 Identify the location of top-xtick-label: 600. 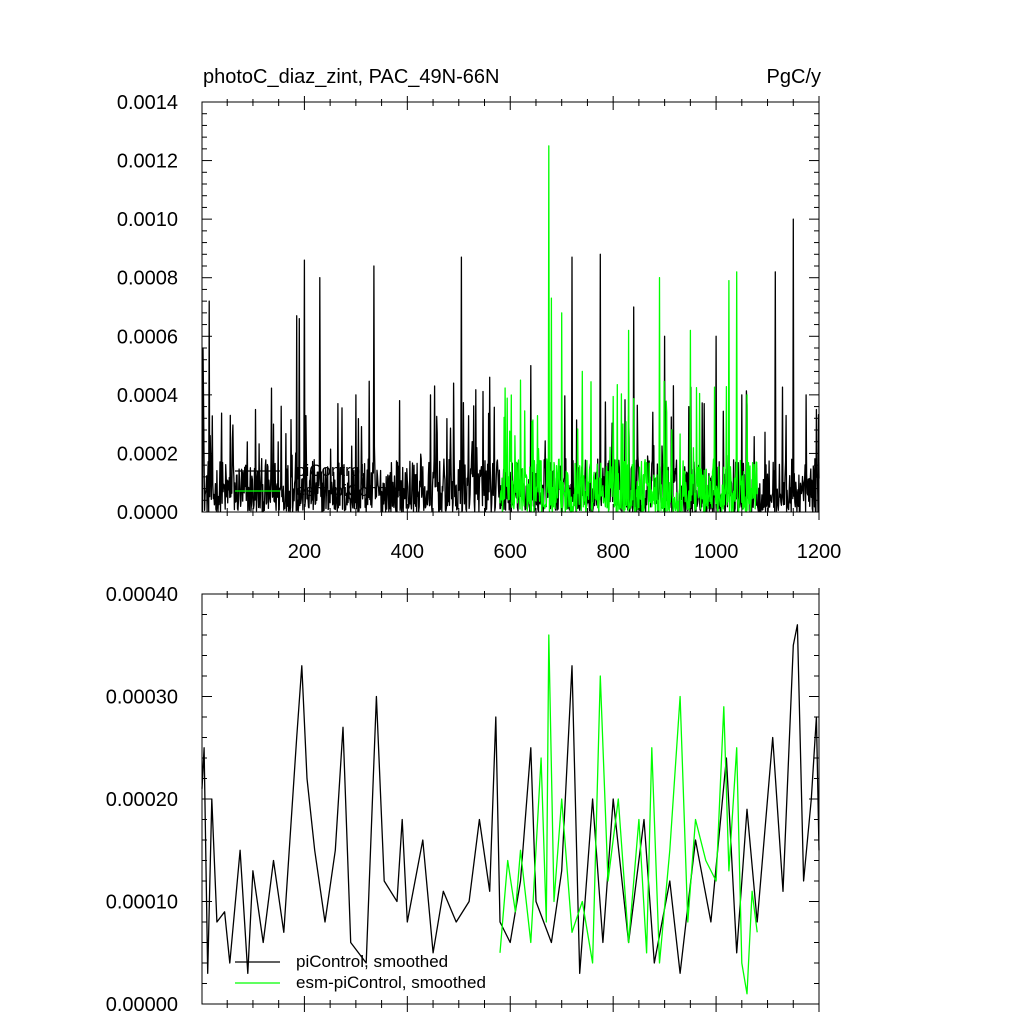
(510, 552).